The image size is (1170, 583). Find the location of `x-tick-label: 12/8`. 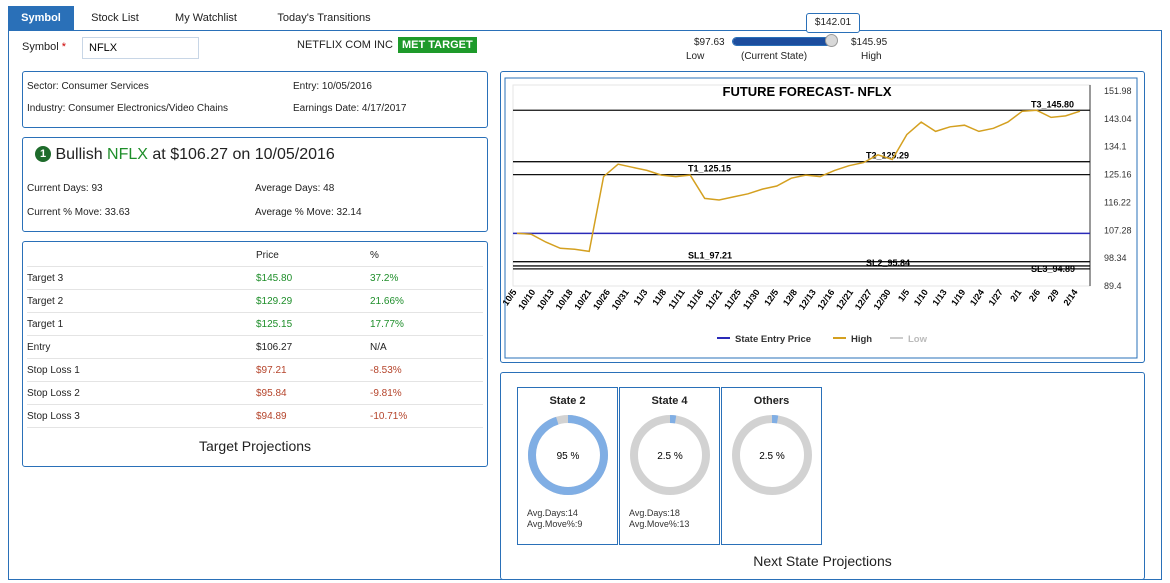

x-tick-label: 12/8 is located at coordinates (790, 297).